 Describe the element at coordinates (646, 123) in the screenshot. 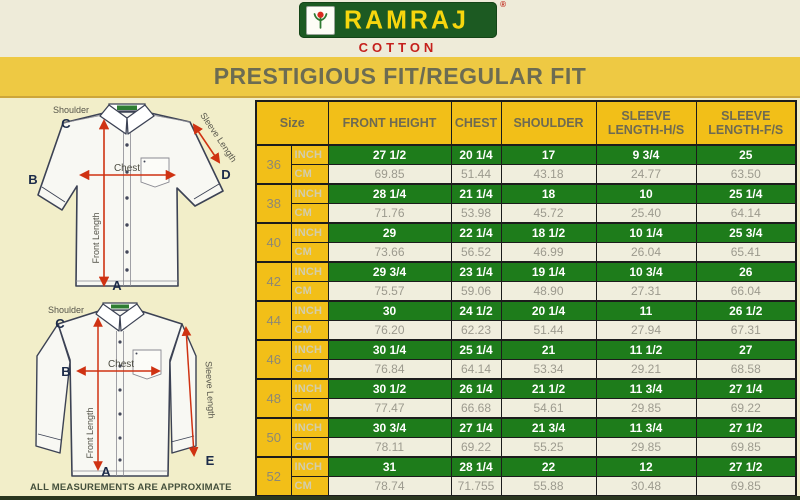

I see `column-header: SLEEVE LENGTH-H/S` at that location.